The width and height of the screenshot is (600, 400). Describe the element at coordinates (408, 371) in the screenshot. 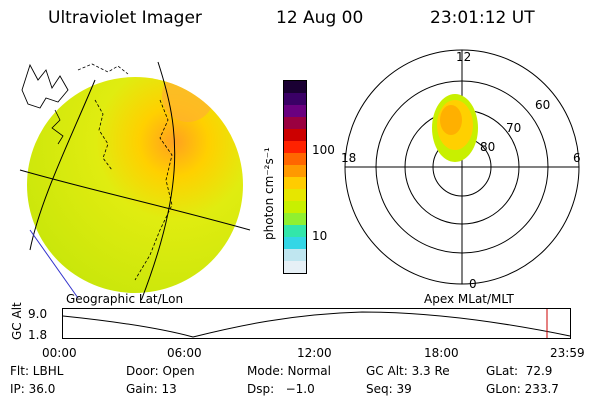

I see `gc-alt-info: GC Alt: 3.3 Re` at that location.